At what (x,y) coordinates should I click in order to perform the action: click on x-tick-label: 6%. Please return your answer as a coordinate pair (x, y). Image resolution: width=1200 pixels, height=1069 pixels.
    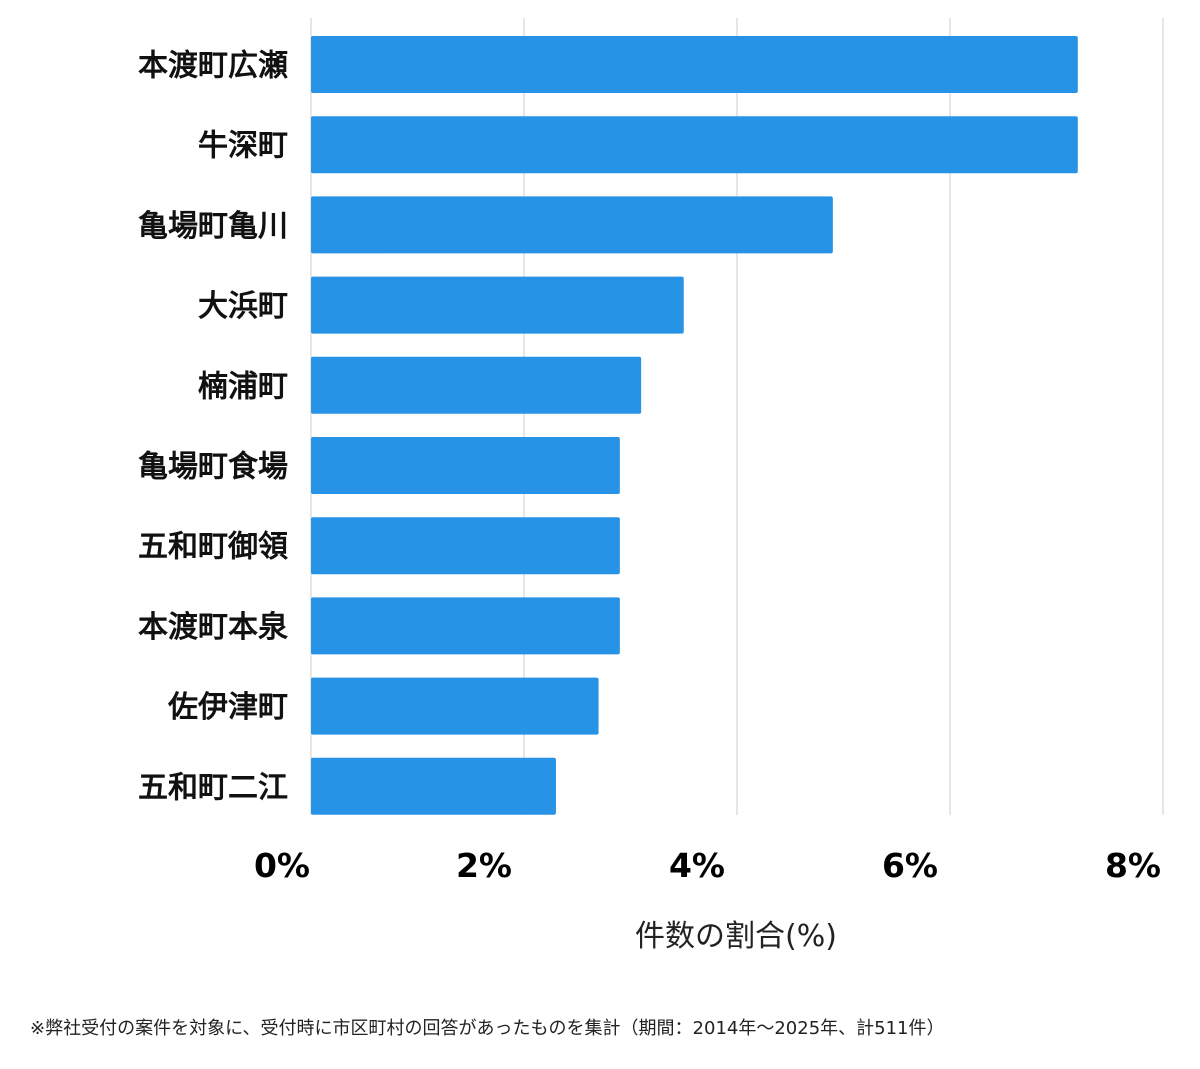
    Looking at the image, I should click on (910, 865).